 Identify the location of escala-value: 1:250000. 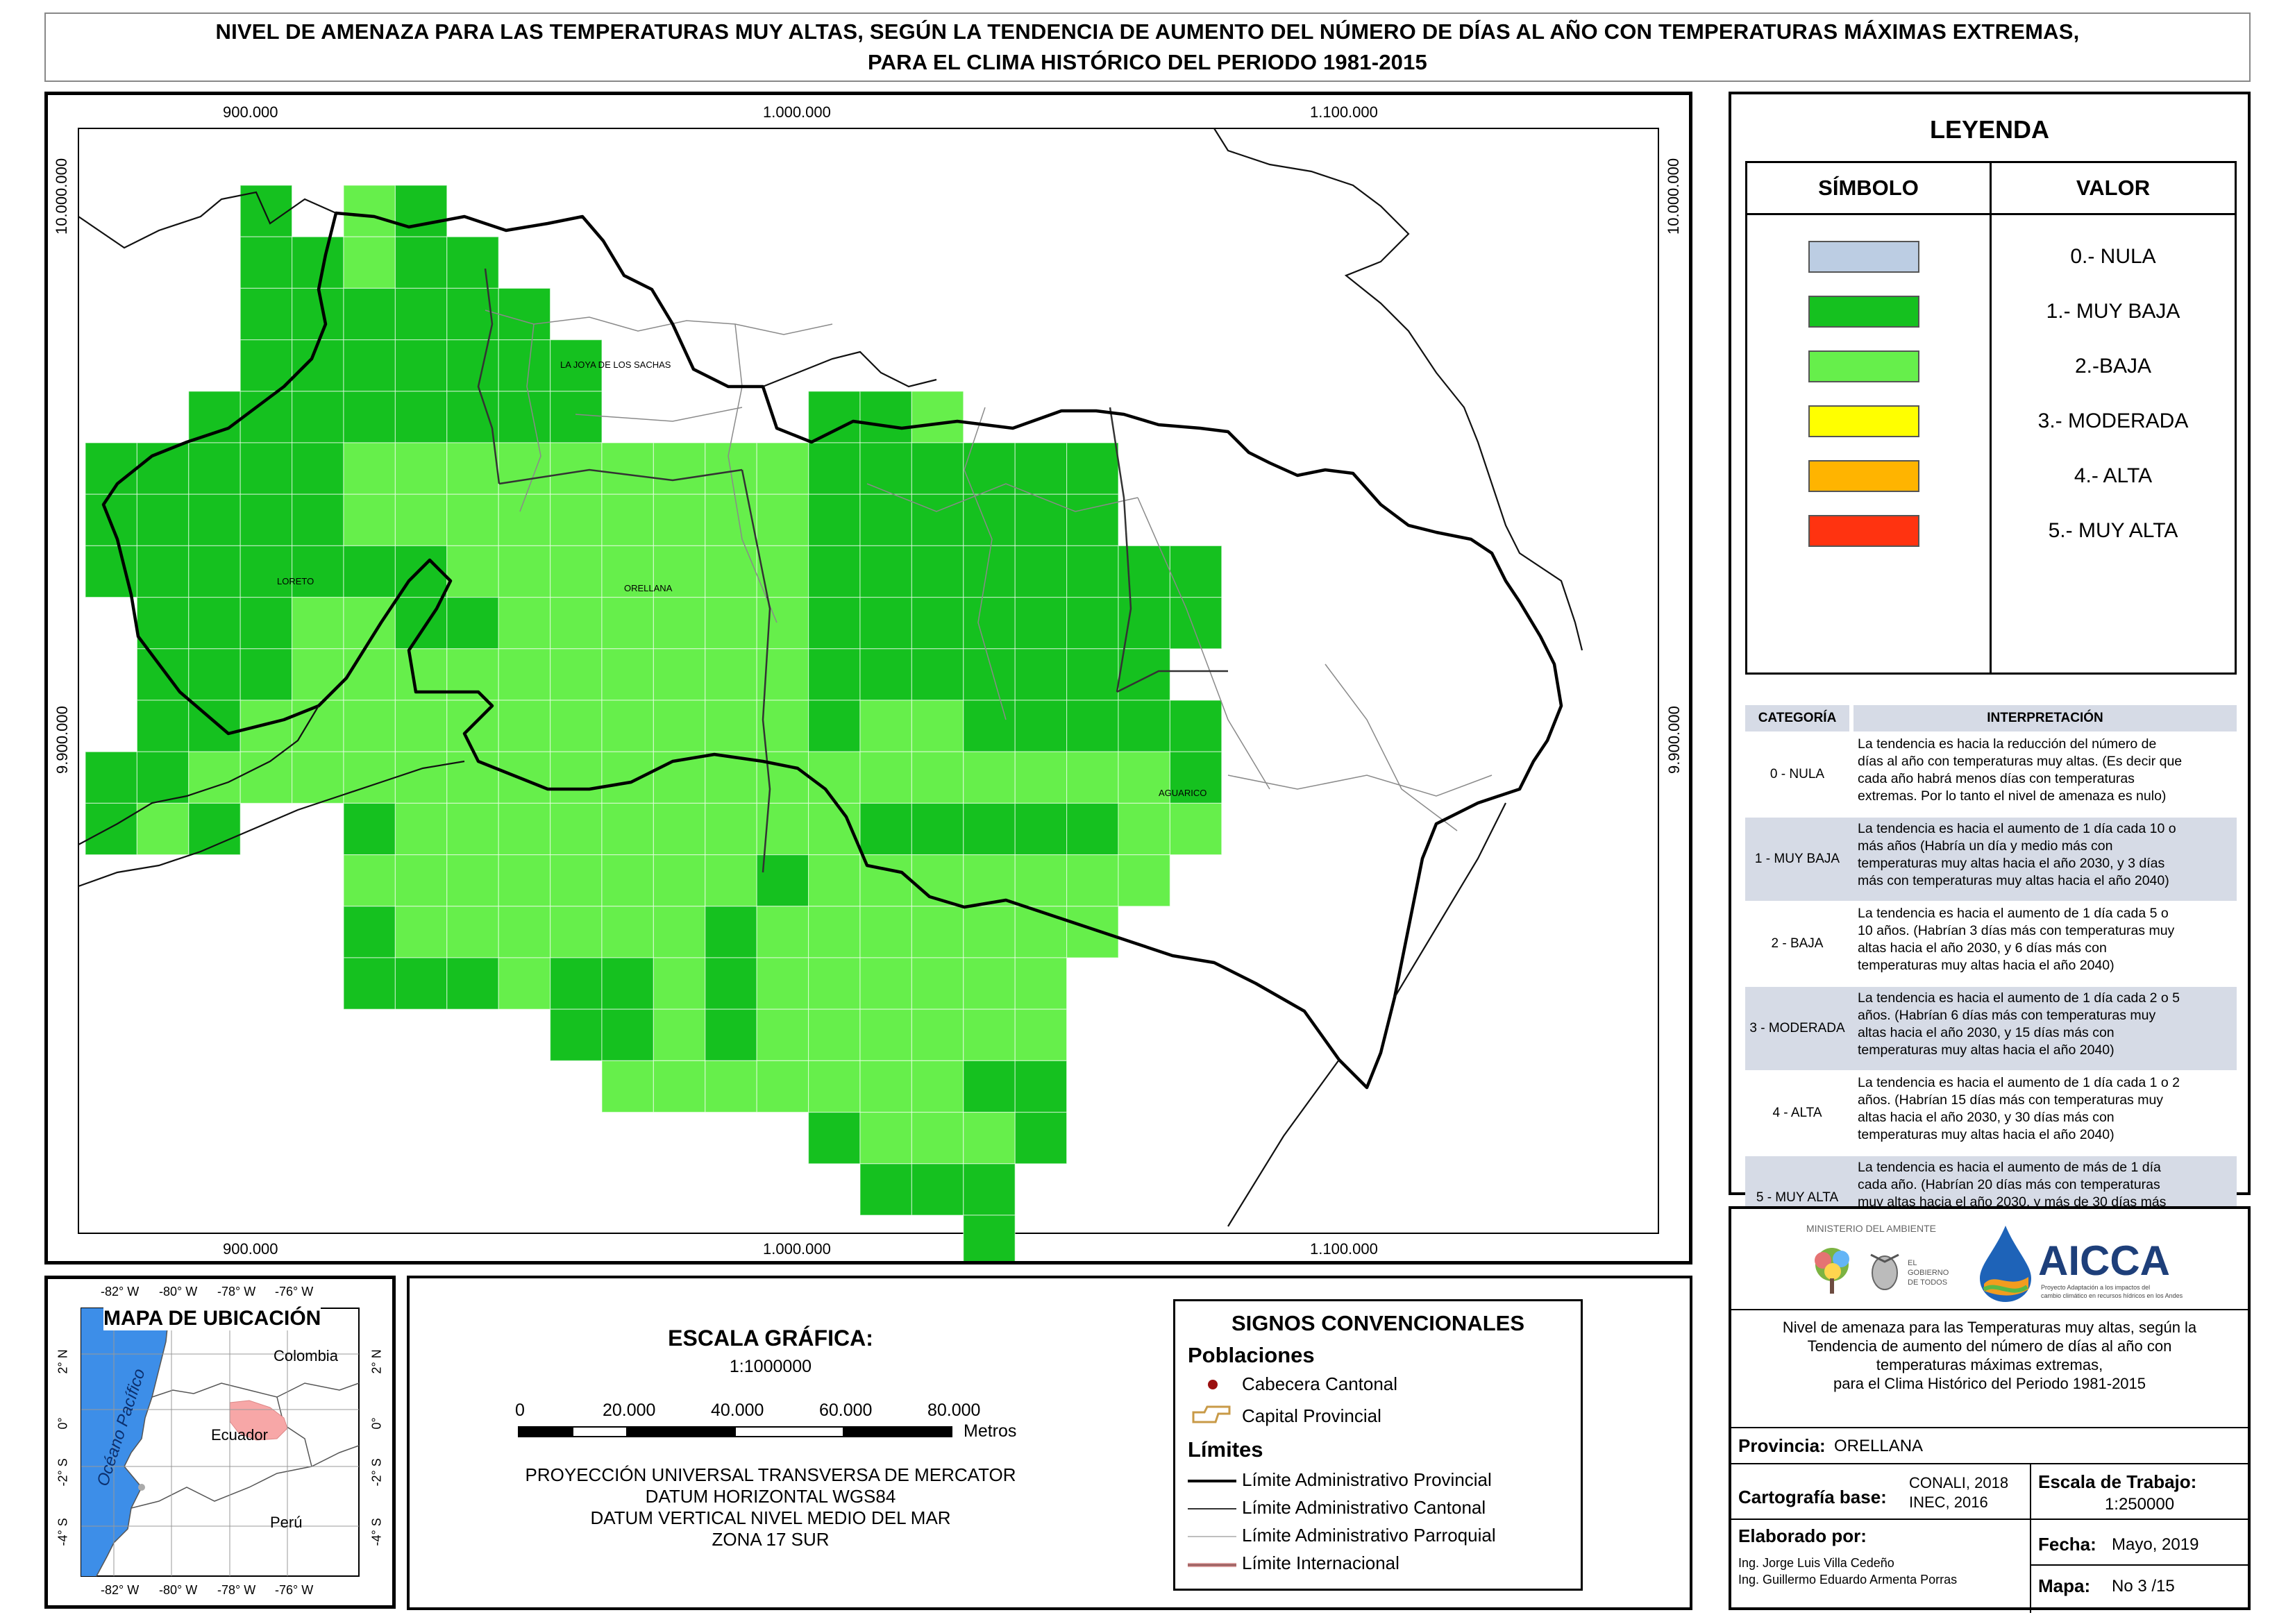
(2139, 1505).